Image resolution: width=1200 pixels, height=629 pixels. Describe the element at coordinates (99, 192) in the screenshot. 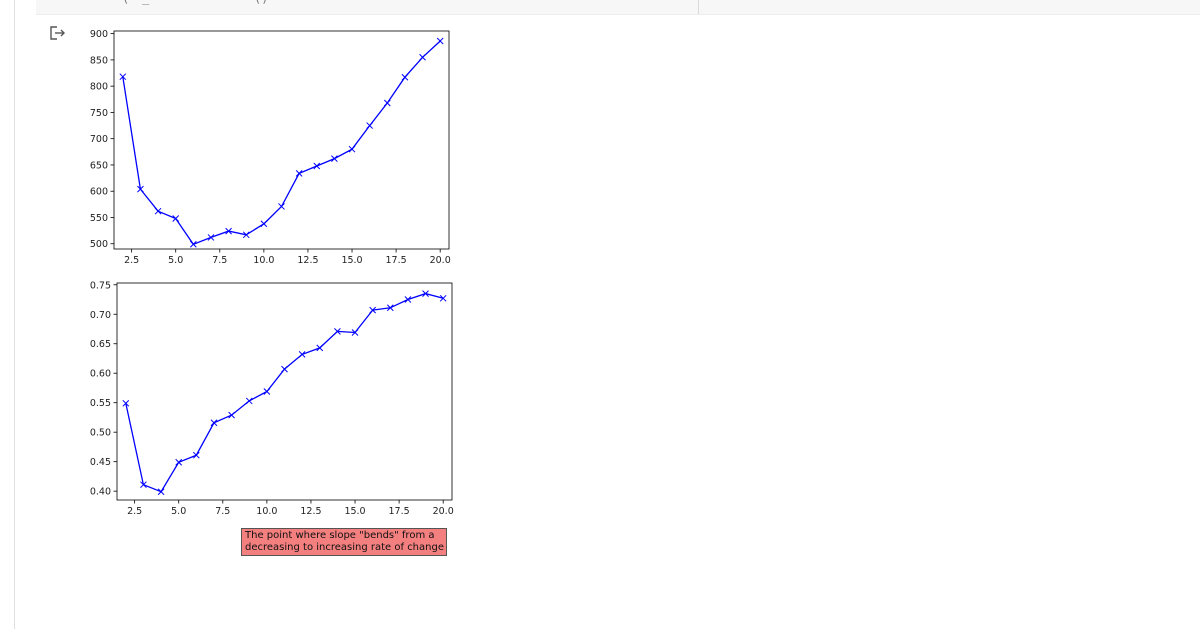

I see `chart-1-y-tick-label: 600` at that location.